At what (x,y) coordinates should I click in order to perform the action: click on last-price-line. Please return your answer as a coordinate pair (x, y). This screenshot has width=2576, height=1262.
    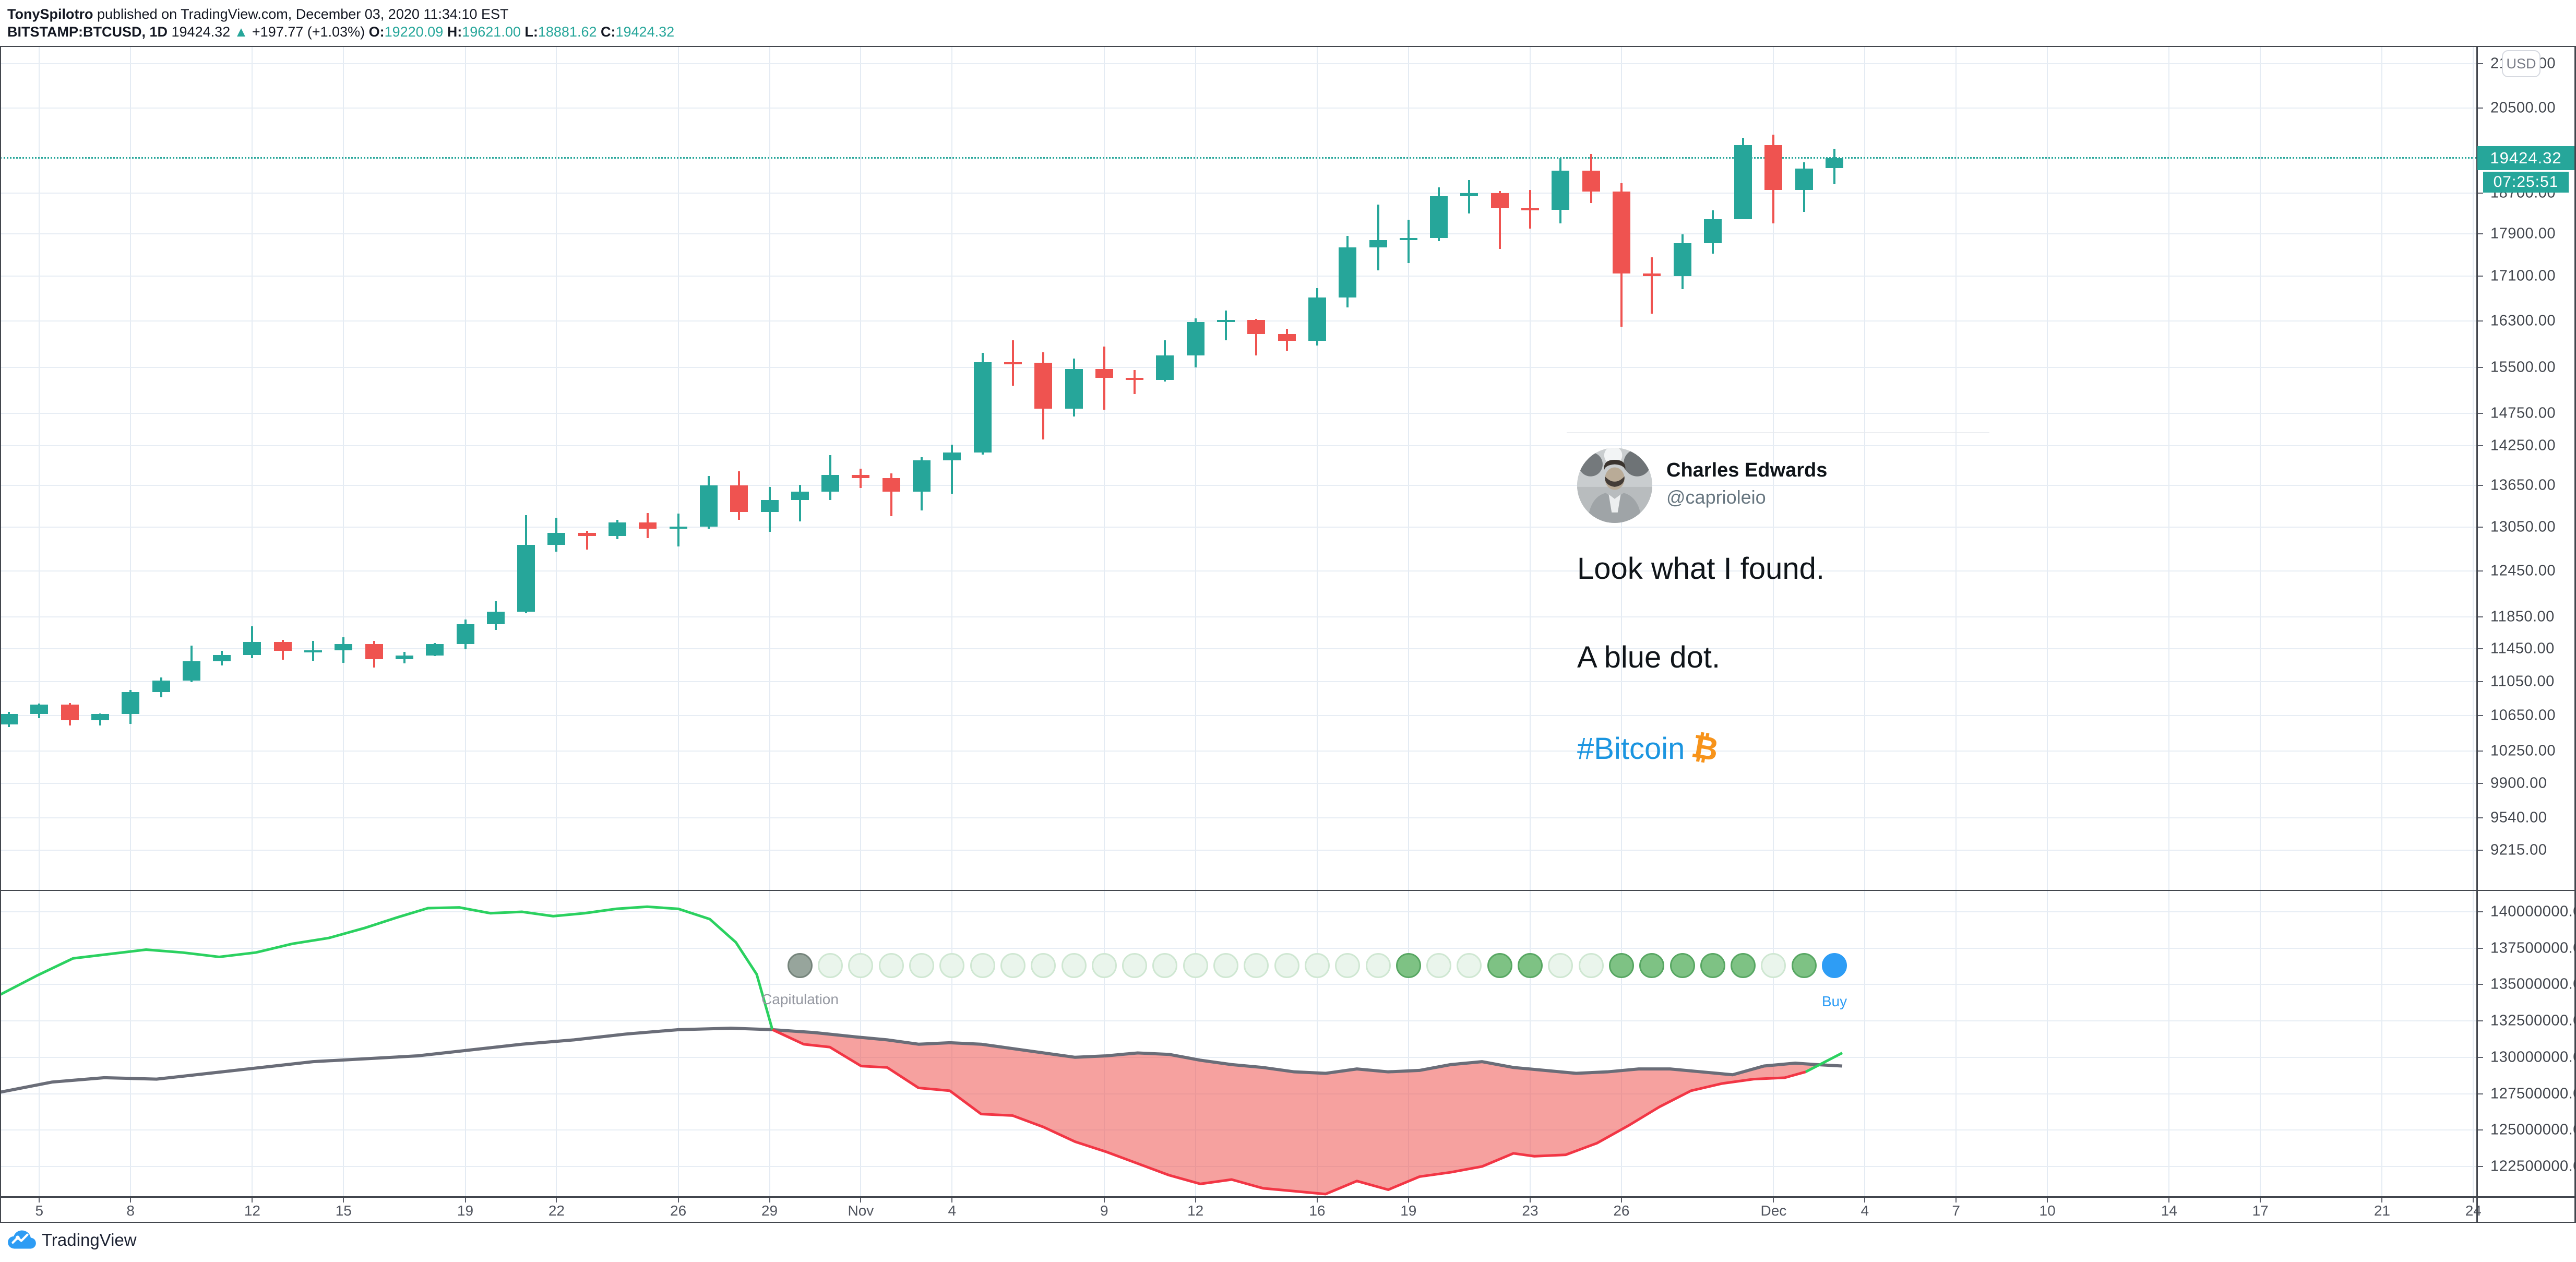
    Looking at the image, I should click on (1238, 158).